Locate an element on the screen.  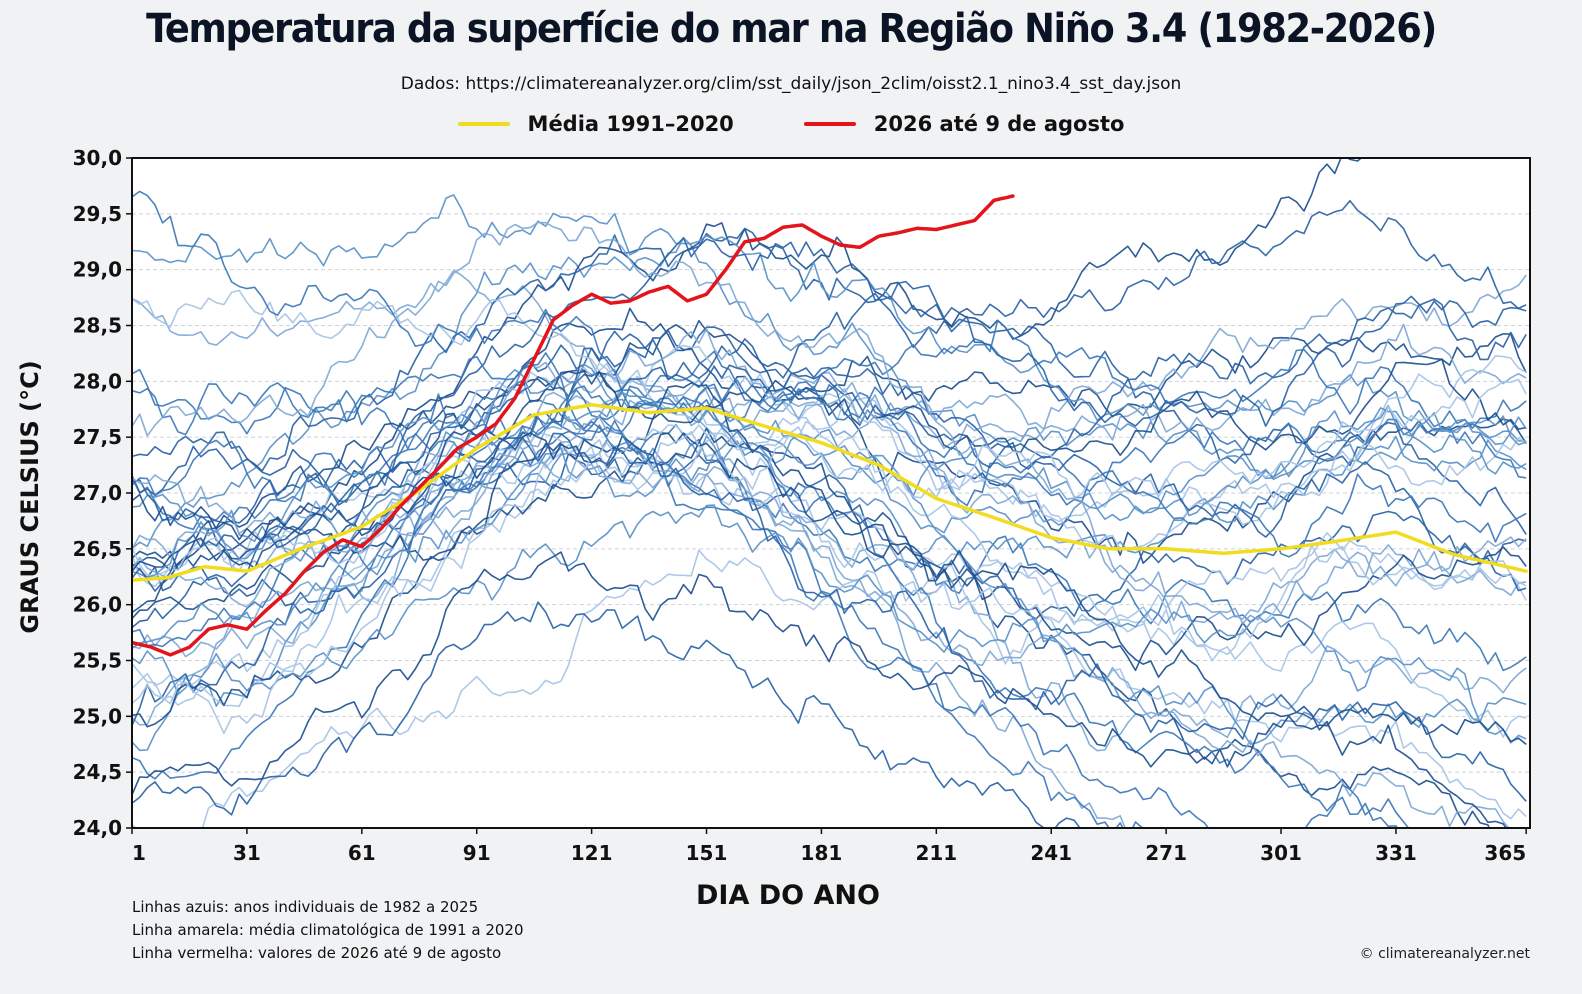
x-tick-label: 271 is located at coordinates (1166, 853).